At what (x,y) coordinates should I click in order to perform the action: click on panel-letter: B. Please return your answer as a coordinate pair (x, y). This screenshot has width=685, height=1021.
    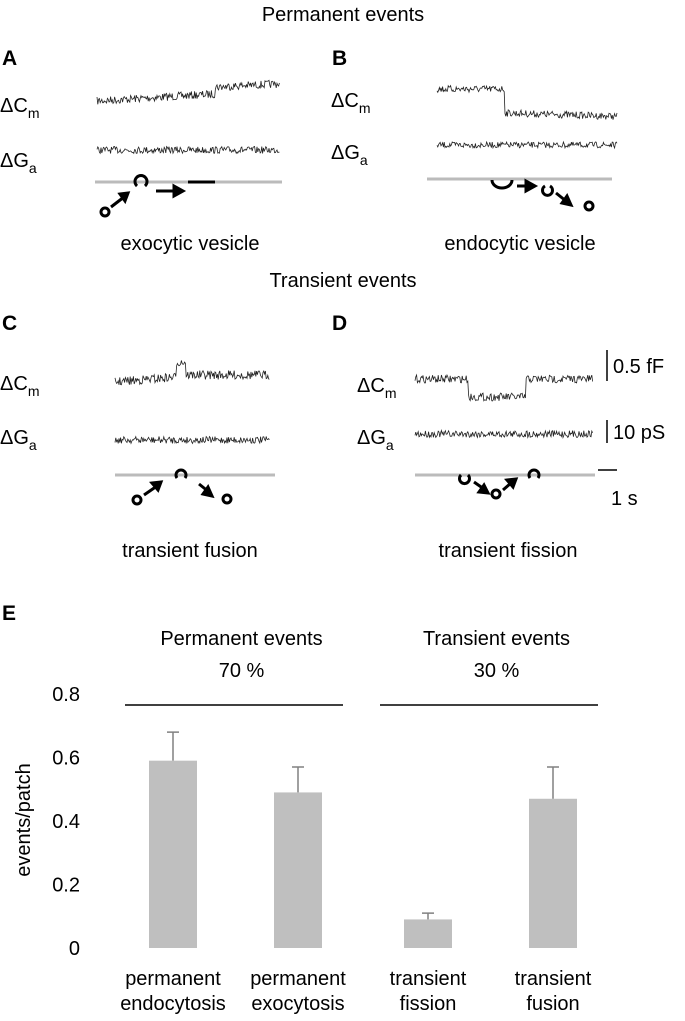
    Looking at the image, I should click on (339, 58).